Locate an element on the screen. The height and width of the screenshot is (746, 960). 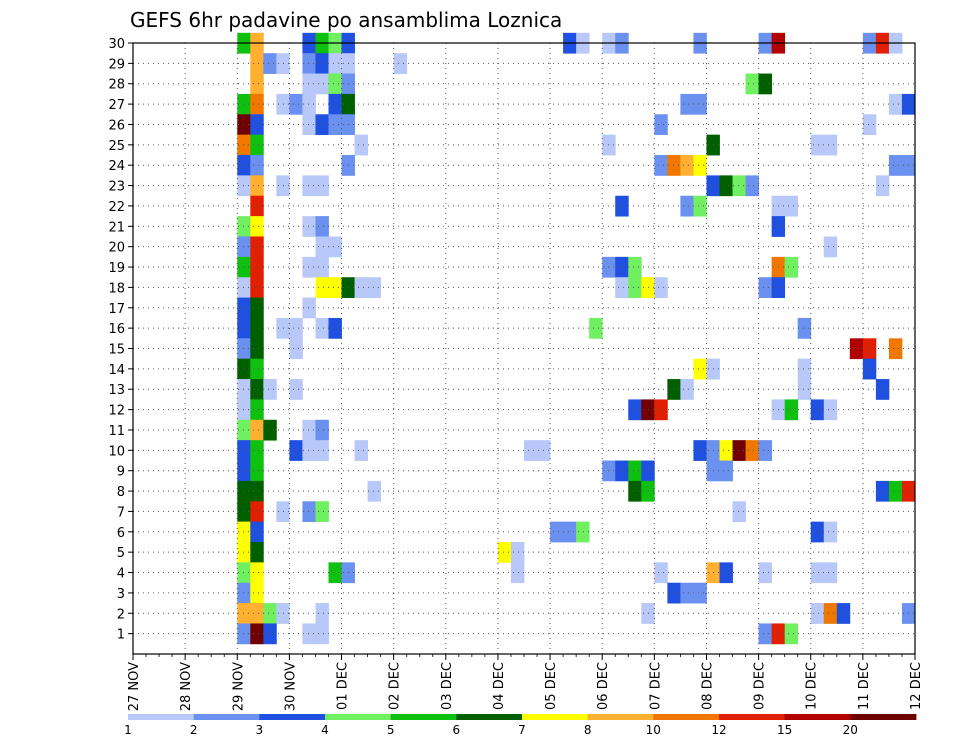
x-tick-label: 28 NOV is located at coordinates (186, 686).